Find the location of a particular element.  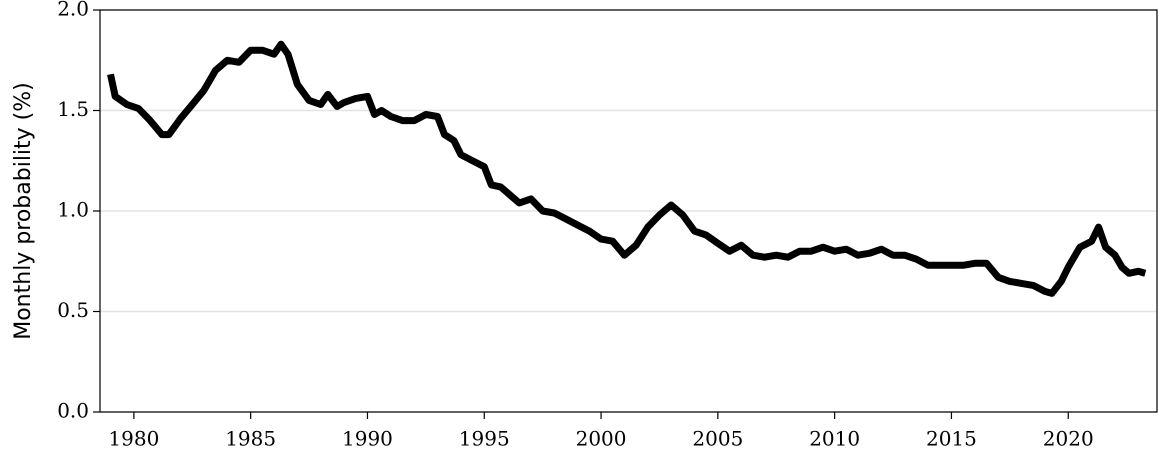

y-tick-label: 1.0 is located at coordinates (73, 210).